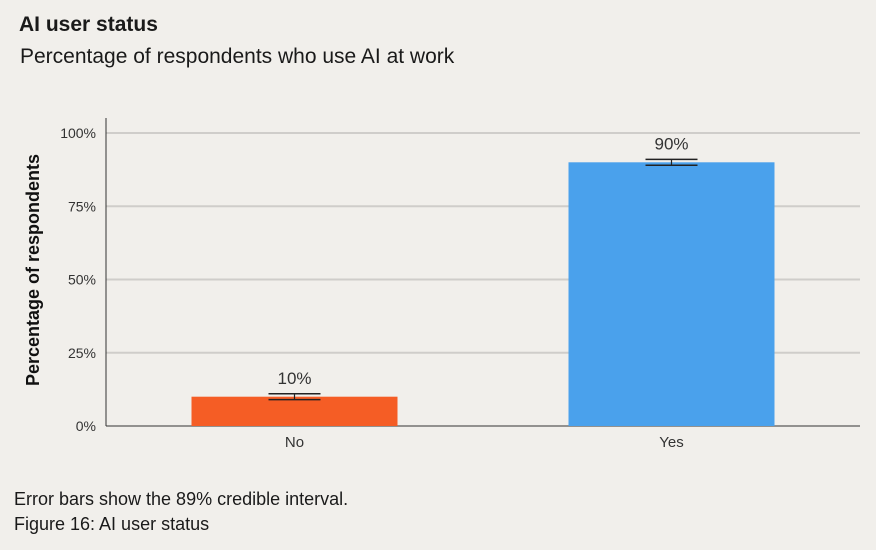  What do you see at coordinates (671, 294) in the screenshot?
I see `bar-yes` at bounding box center [671, 294].